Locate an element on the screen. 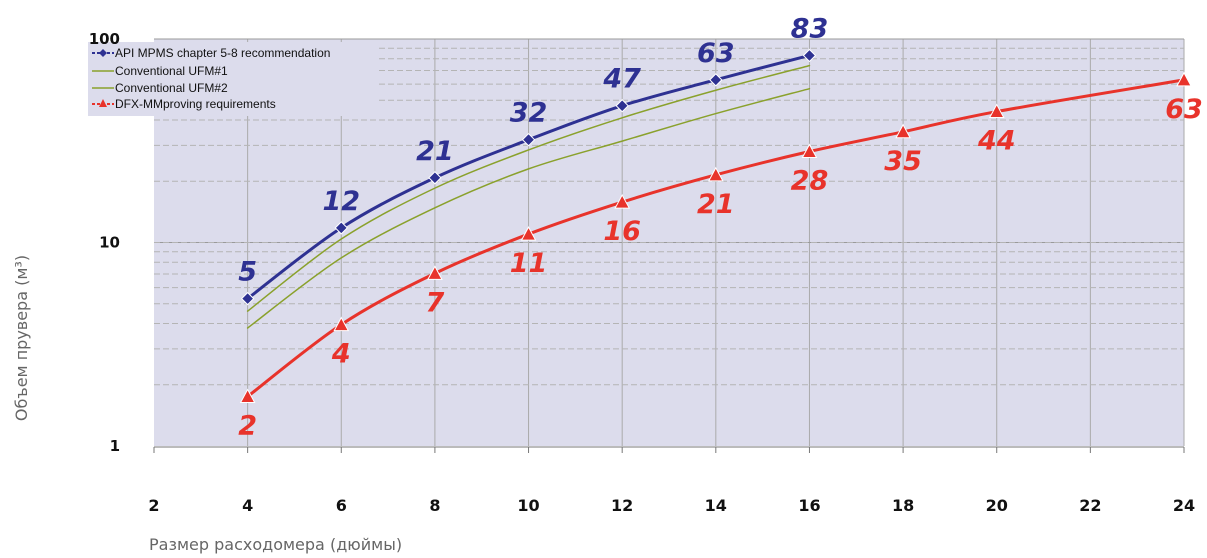  x-tick-label: 24 is located at coordinates (1184, 505).